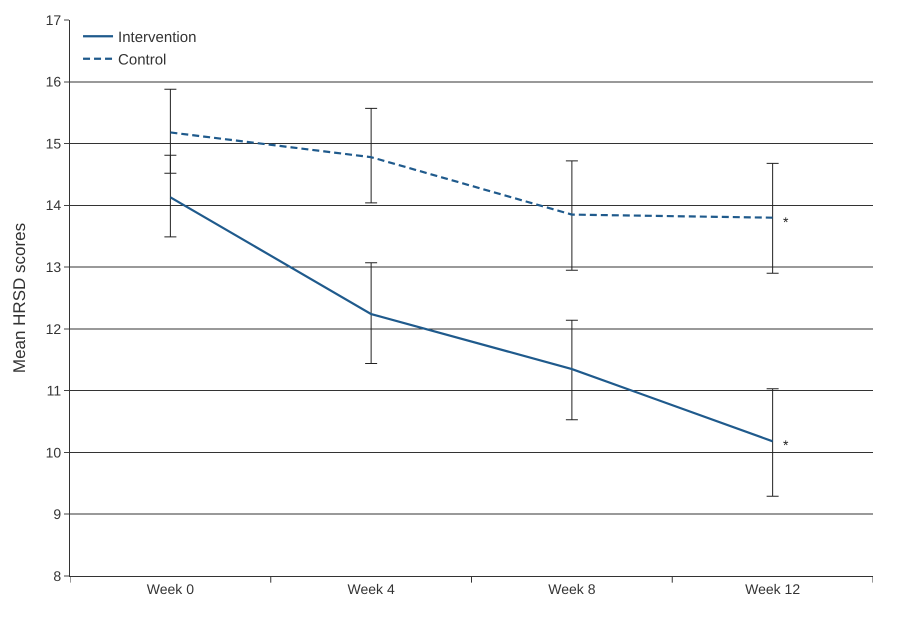 This screenshot has width=903, height=621. Describe the element at coordinates (772, 588) in the screenshot. I see `x-tick-label: Week 12` at that location.